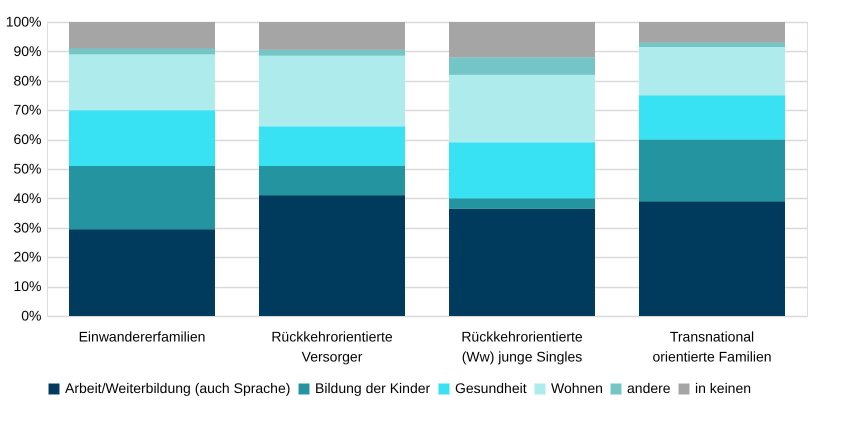  I want to click on legend-label: Arbeit/Weiterbildung (auch Sprache), so click(177, 388).